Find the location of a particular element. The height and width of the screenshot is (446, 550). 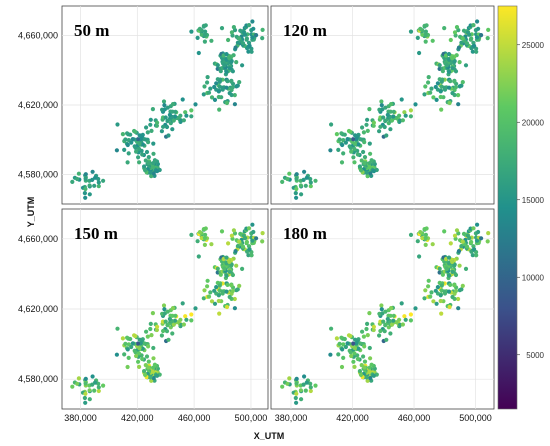

panel-title: 50 m is located at coordinates (91, 30).